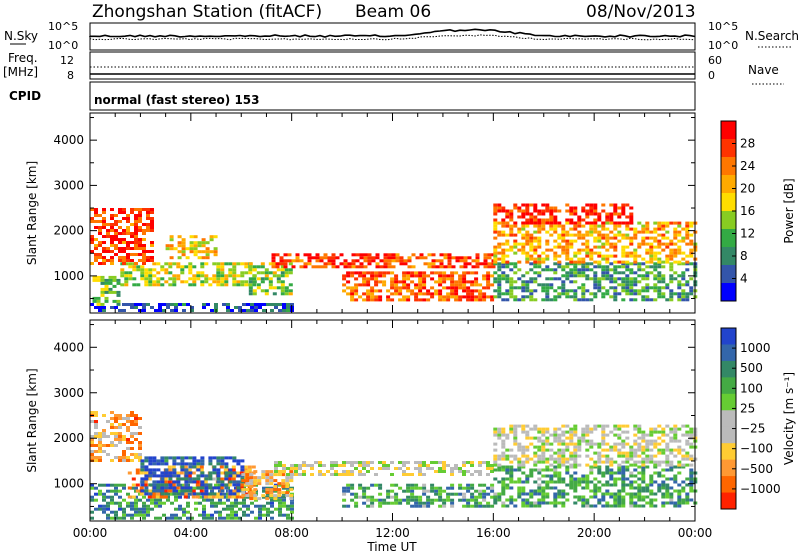 The height and width of the screenshot is (554, 800). What do you see at coordinates (391, 547) in the screenshot?
I see `x-axis-label: Time UT` at bounding box center [391, 547].